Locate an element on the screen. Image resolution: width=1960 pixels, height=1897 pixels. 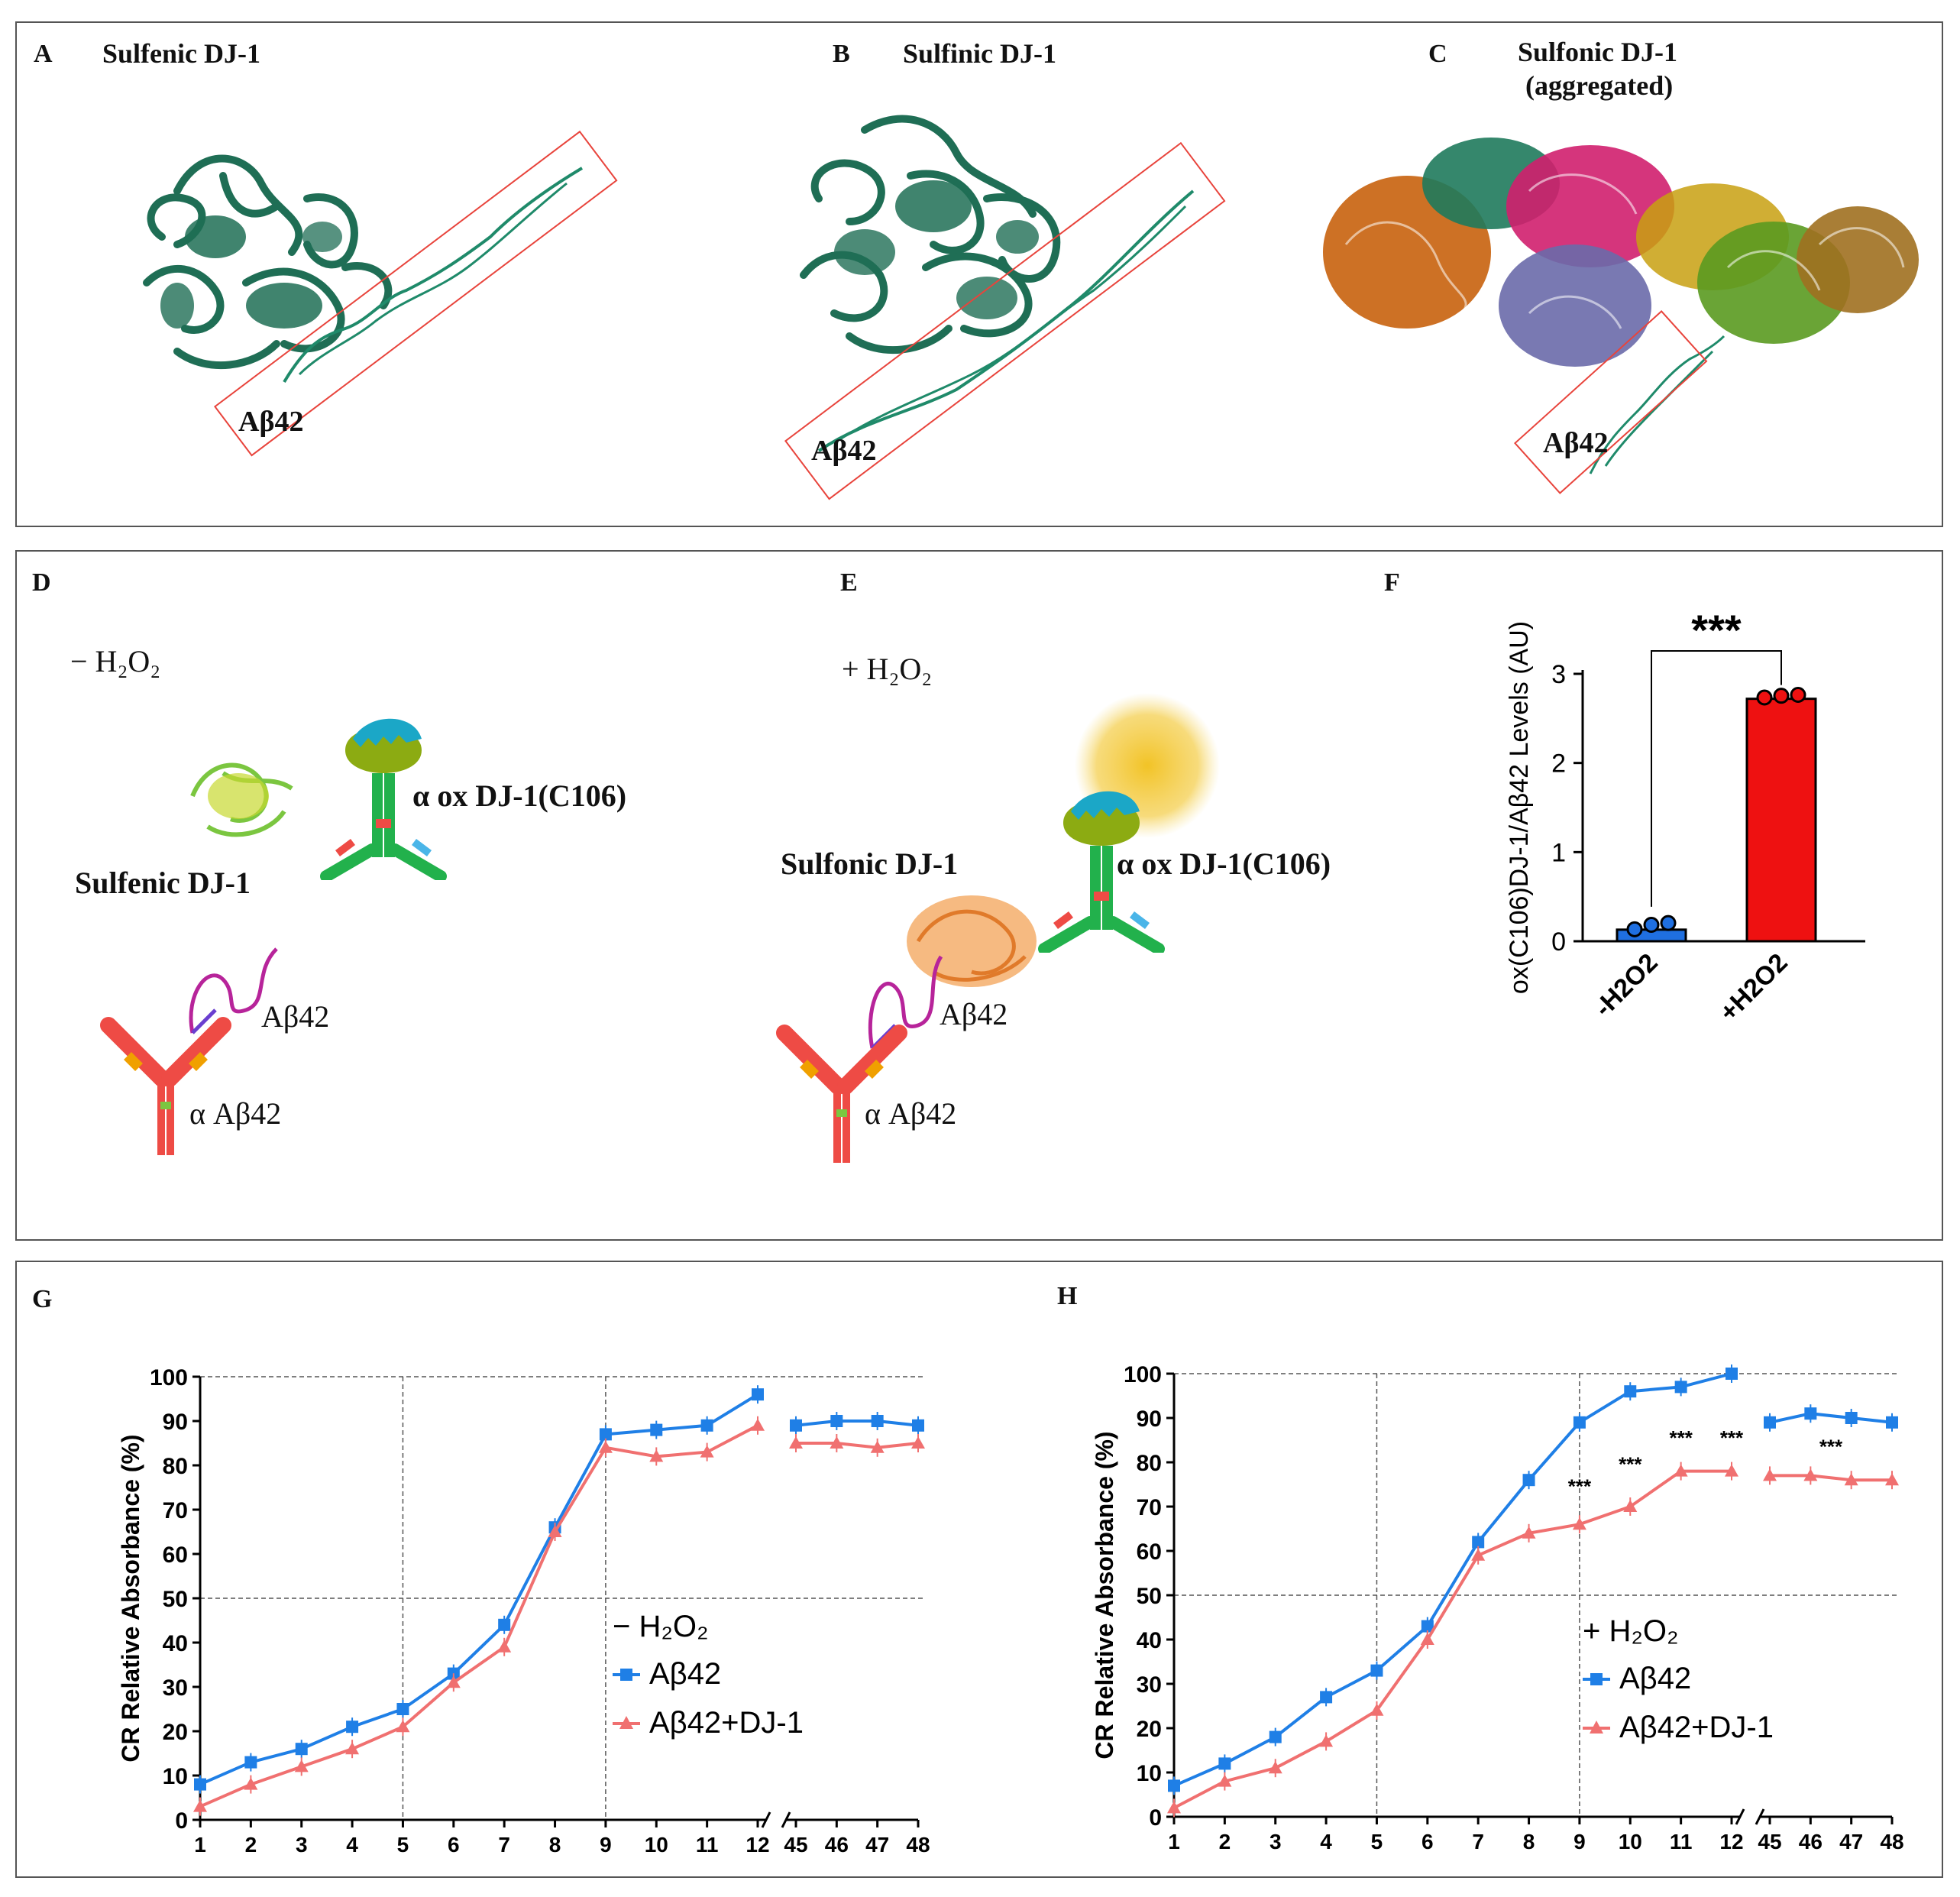
ab42-label-c: Aβ42 is located at coordinates (1576, 443).